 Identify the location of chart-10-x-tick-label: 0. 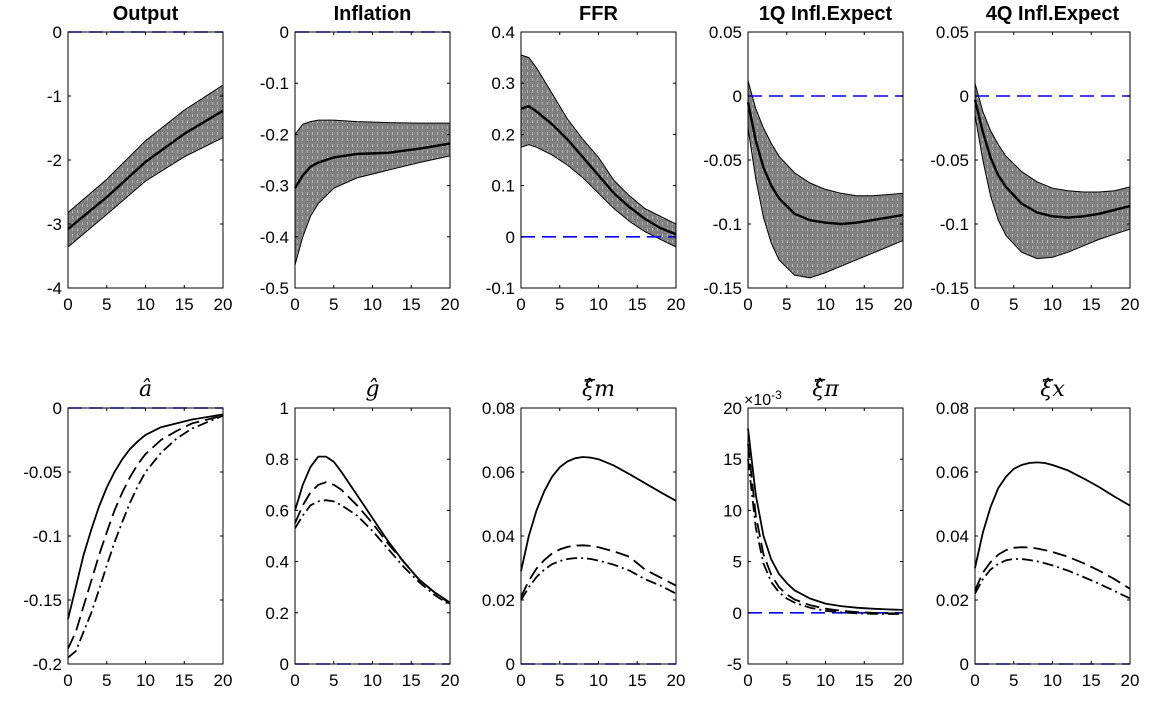
(974, 680).